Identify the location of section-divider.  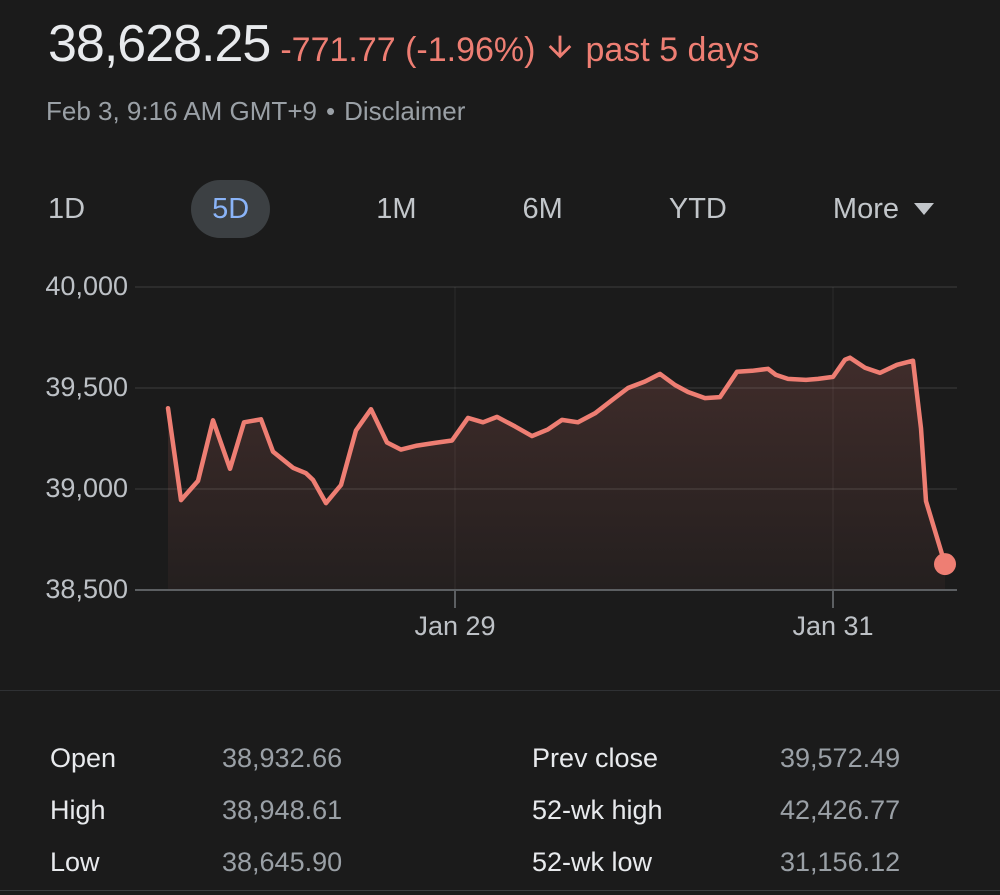
(500, 690).